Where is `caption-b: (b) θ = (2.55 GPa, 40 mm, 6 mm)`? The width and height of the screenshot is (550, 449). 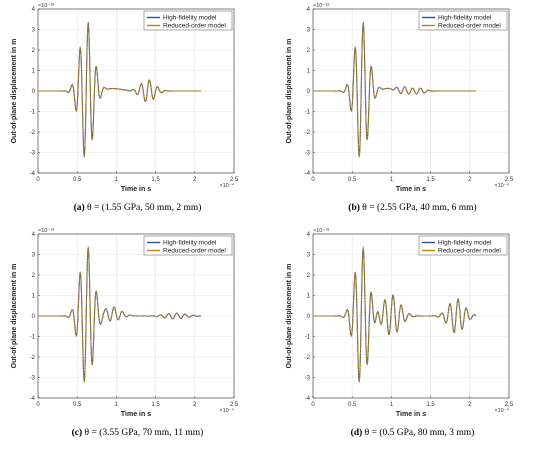 caption-b: (b) θ = (2.55 GPa, 40 mm, 6 mm) is located at coordinates (412, 208).